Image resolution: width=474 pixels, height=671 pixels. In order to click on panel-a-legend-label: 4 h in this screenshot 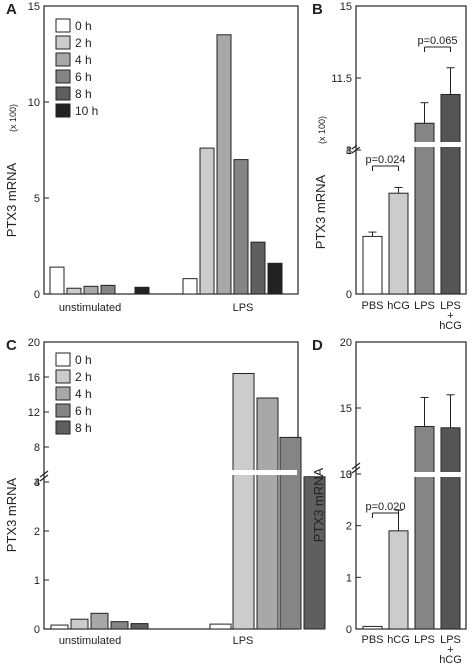, I will do `click(83, 60)`.